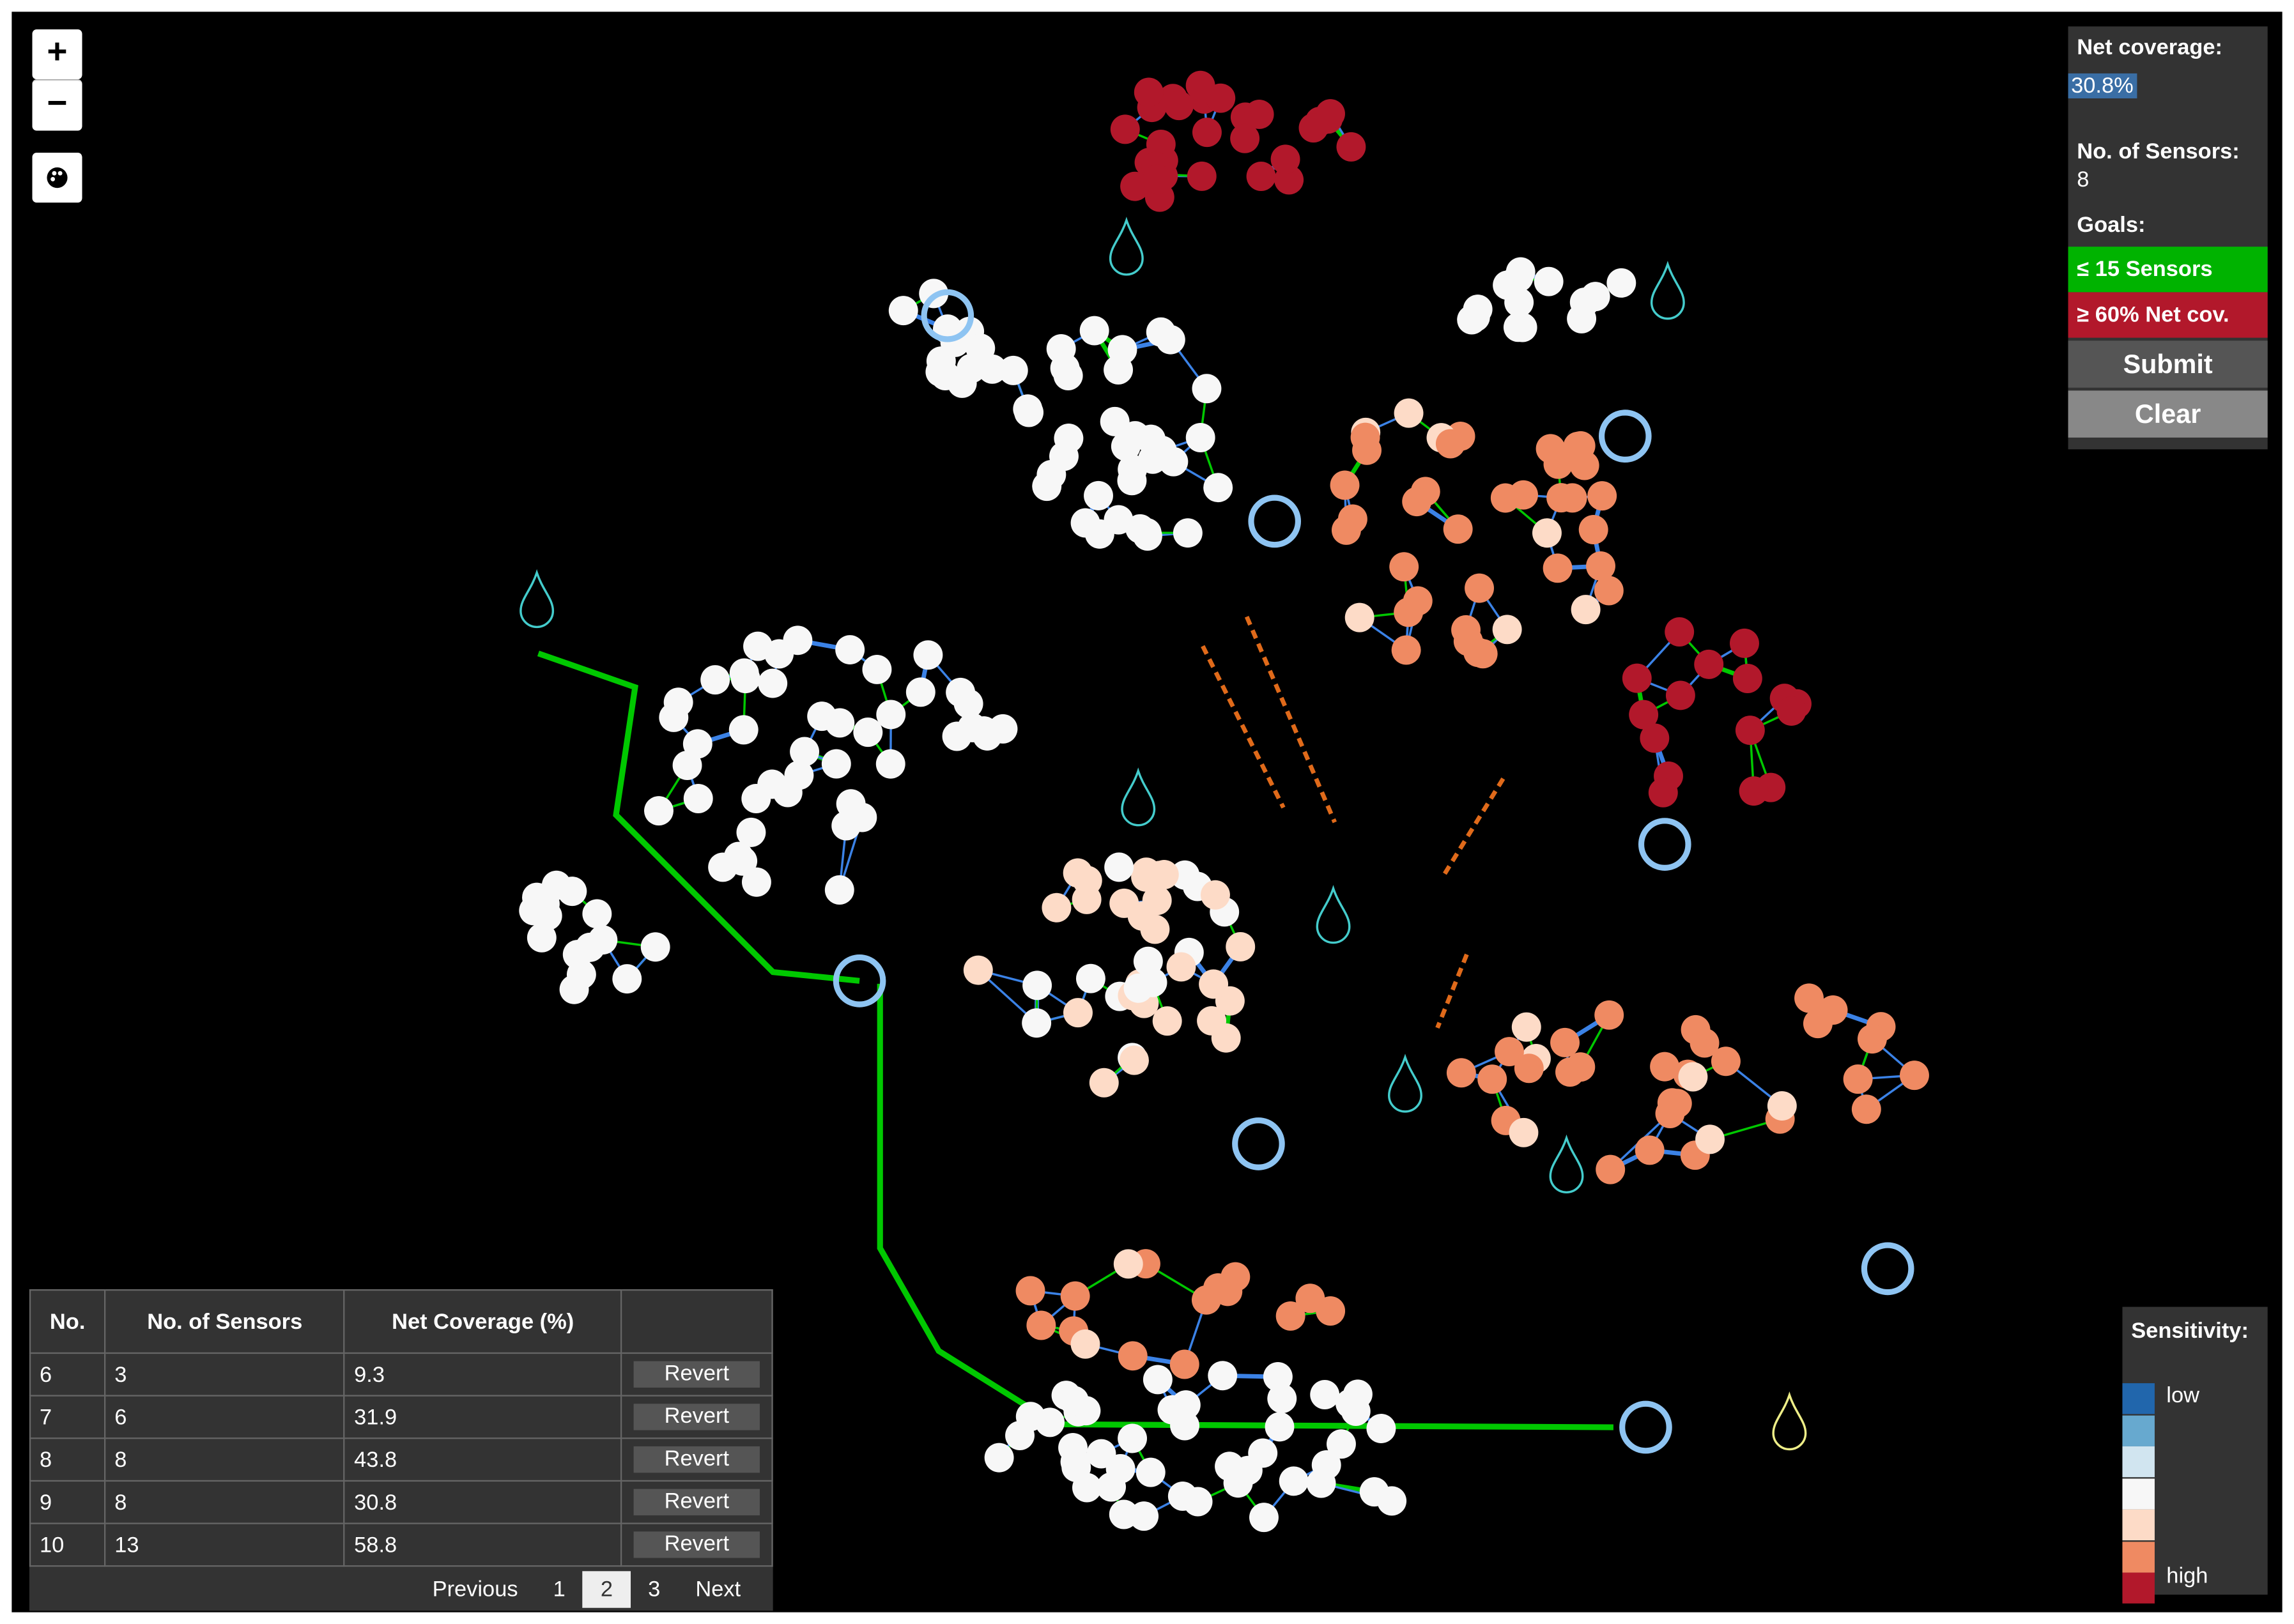 This screenshot has width=2294, height=1624. I want to click on palette-icon, so click(58, 177).